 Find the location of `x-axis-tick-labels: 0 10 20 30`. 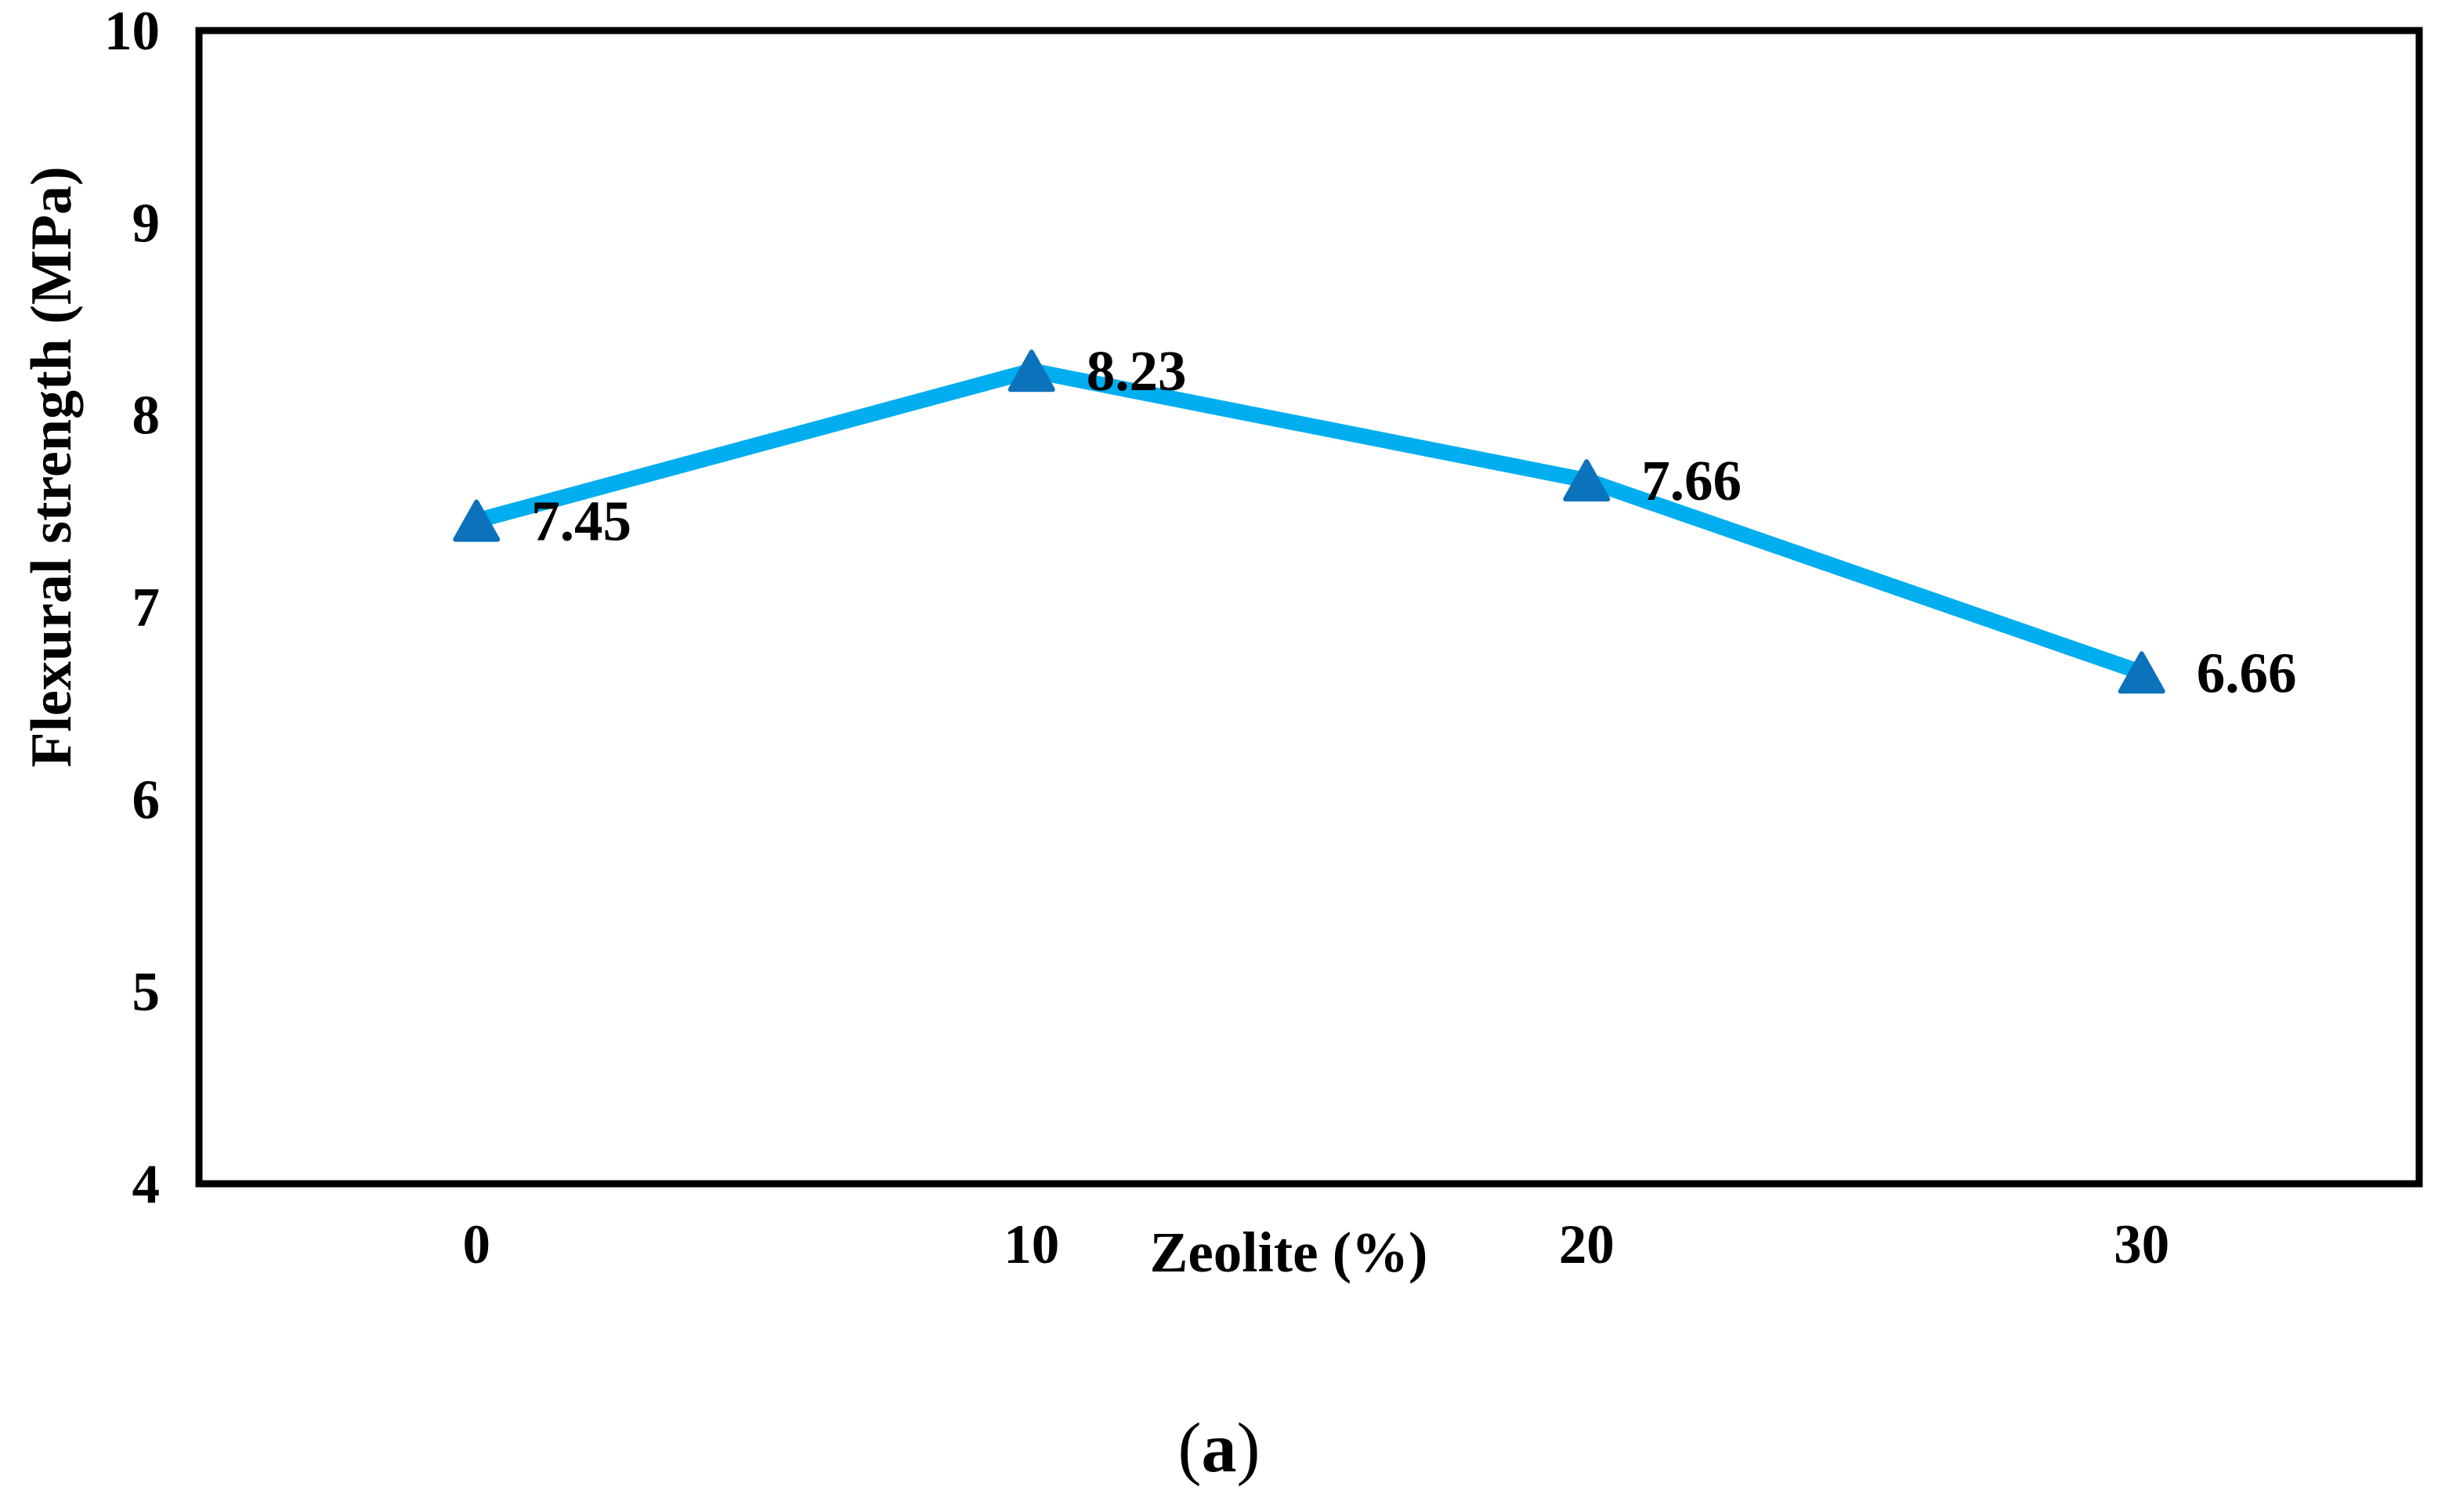

x-axis-tick-labels: 0 10 20 30 is located at coordinates (1316, 1244).